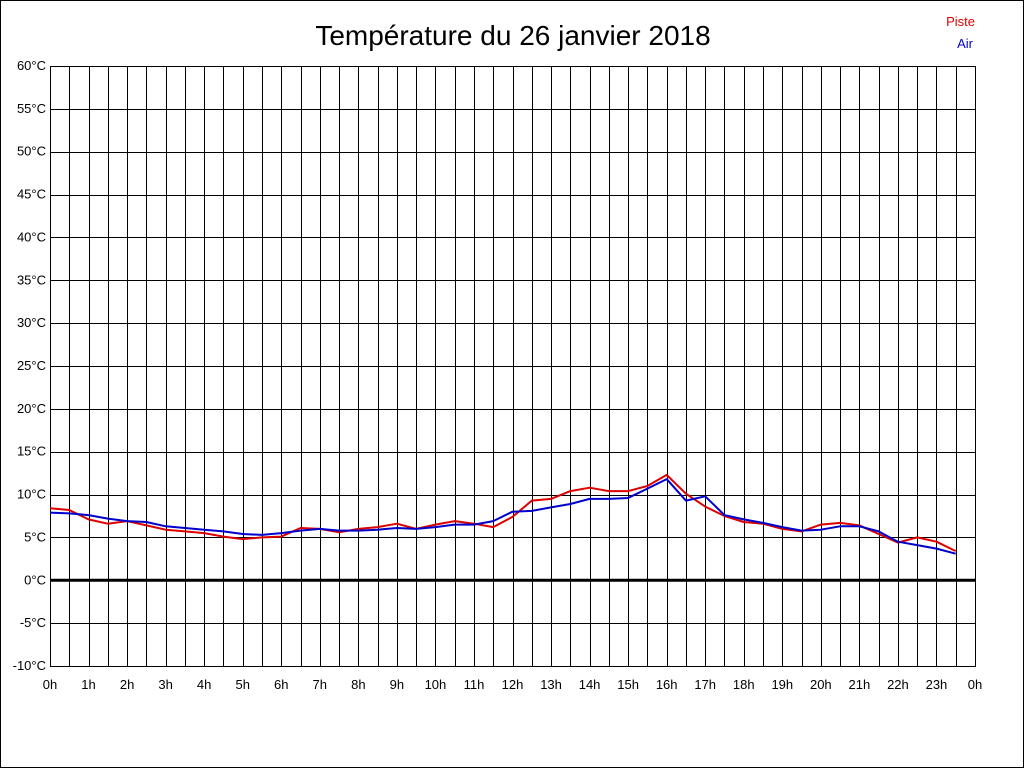 The image size is (1024, 768). I want to click on x-tick-label: 1h, so click(88, 684).